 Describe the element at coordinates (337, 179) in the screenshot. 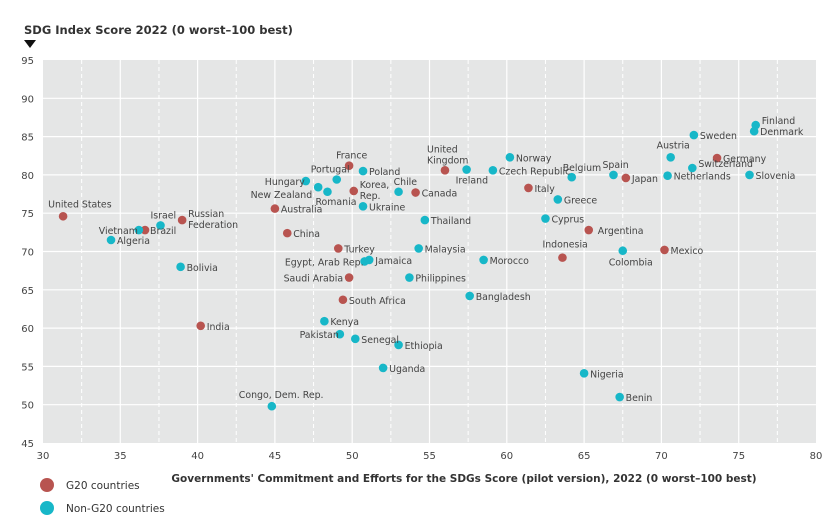

I see `data-point-portugal` at that location.